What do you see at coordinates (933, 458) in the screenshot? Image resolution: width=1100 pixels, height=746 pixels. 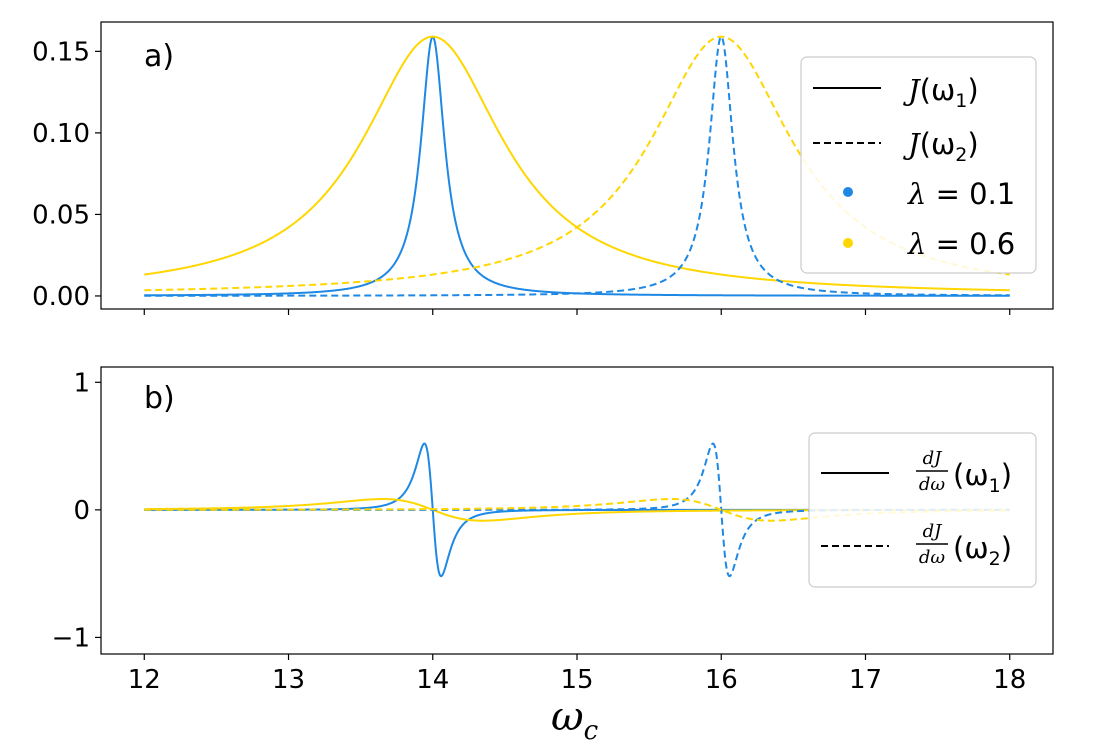 I see `legend-dj-num-1: dJ` at bounding box center [933, 458].